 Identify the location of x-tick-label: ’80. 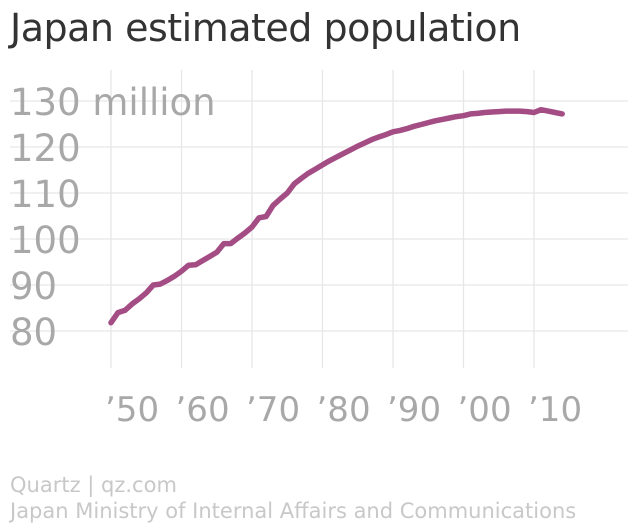
(344, 410).